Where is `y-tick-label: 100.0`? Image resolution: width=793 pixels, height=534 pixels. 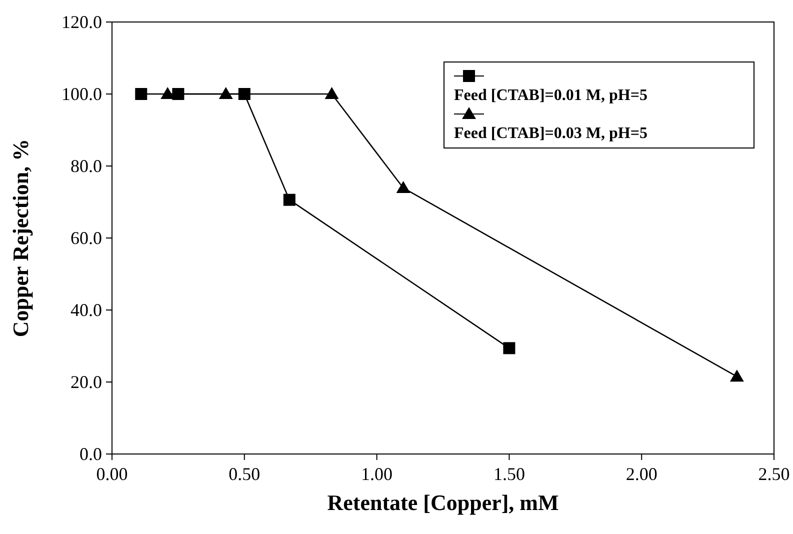 y-tick-label: 100.0 is located at coordinates (82, 94).